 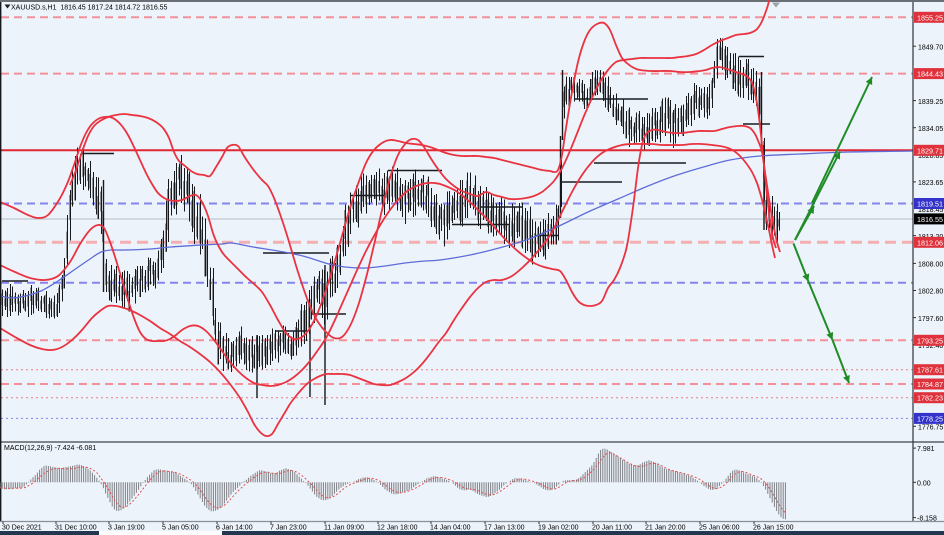 I want to click on svg-text: 1812.06, so click(x=930, y=242).